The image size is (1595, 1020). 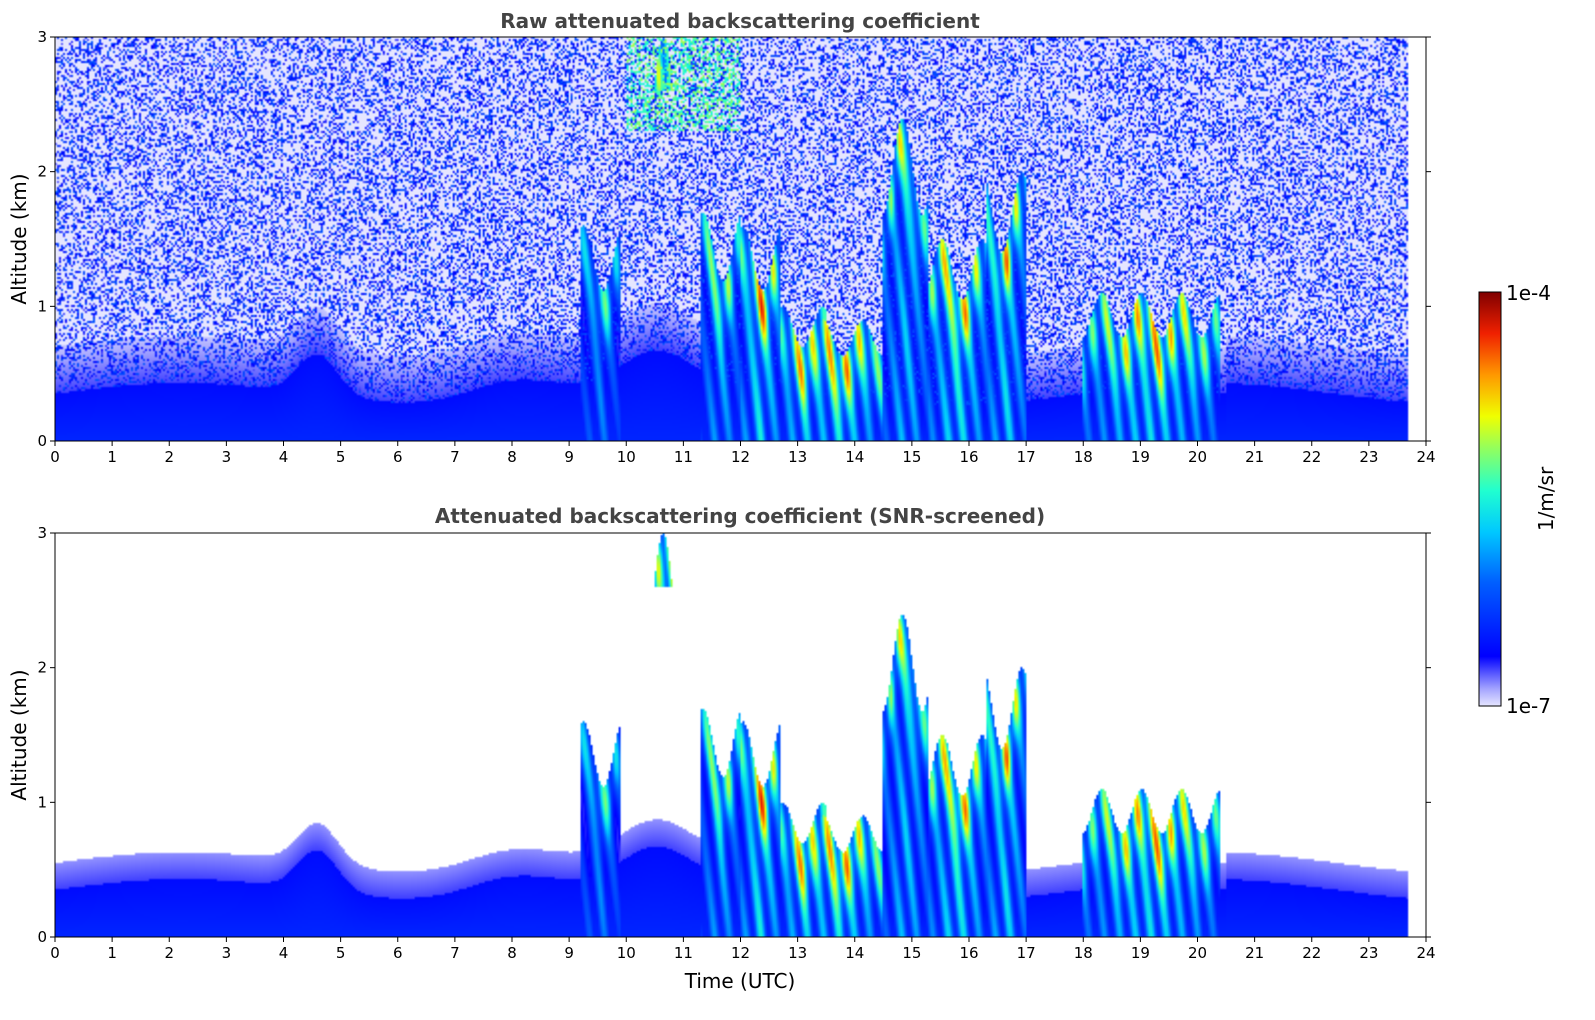 What do you see at coordinates (19, 734) in the screenshot?
I see `panel2-y-label: Altitude (km)` at bounding box center [19, 734].